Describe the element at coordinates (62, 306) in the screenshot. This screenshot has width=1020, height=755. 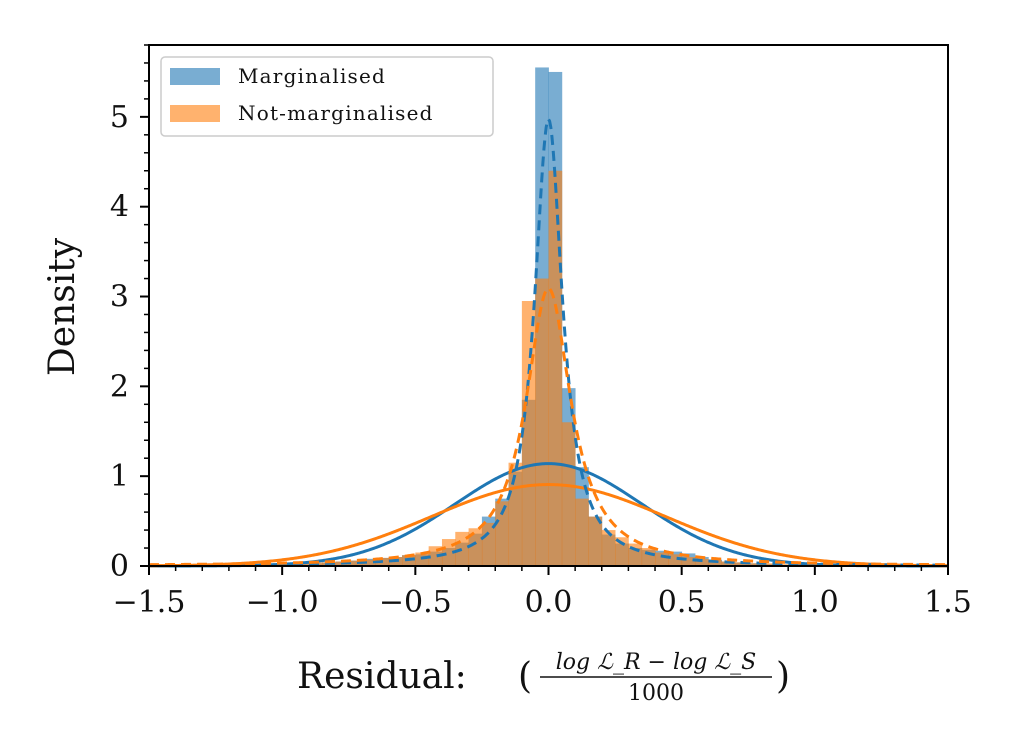
I see `y-axis-title: Density` at that location.